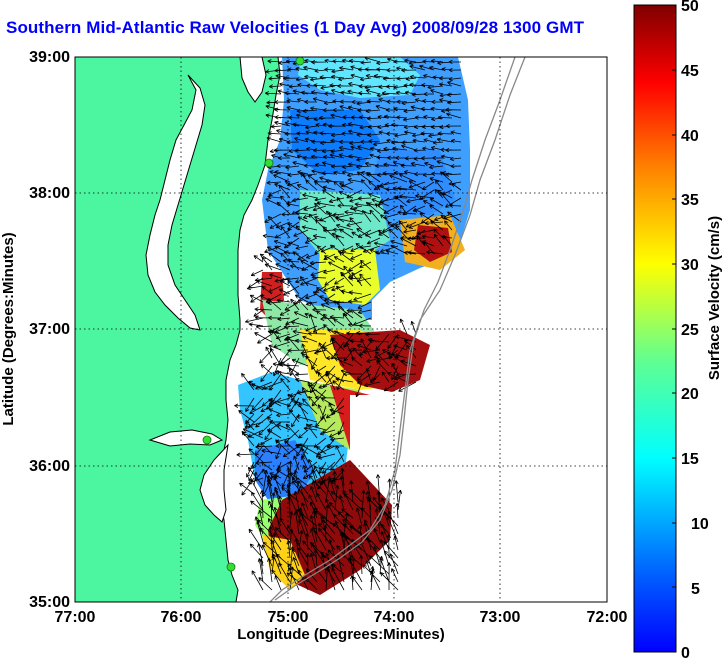  I want to click on y-tick-label: 37:00, so click(49, 329).